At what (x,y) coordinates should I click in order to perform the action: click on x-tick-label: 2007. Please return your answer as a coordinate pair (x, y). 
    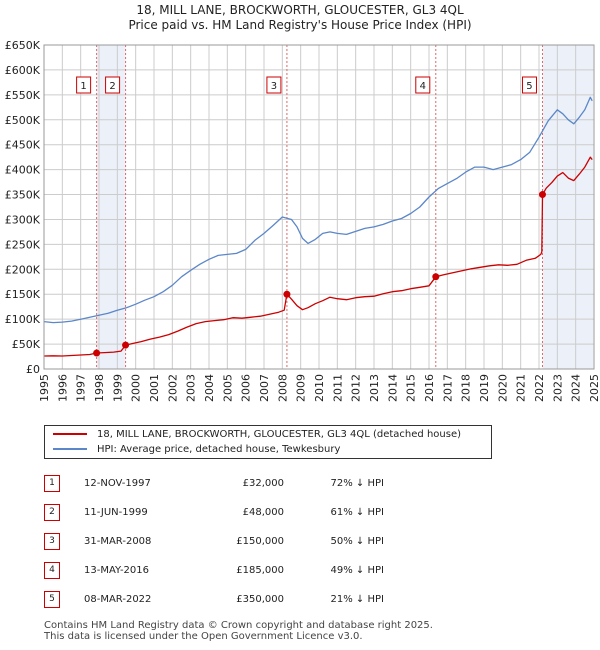
    Looking at the image, I should click on (264, 388).